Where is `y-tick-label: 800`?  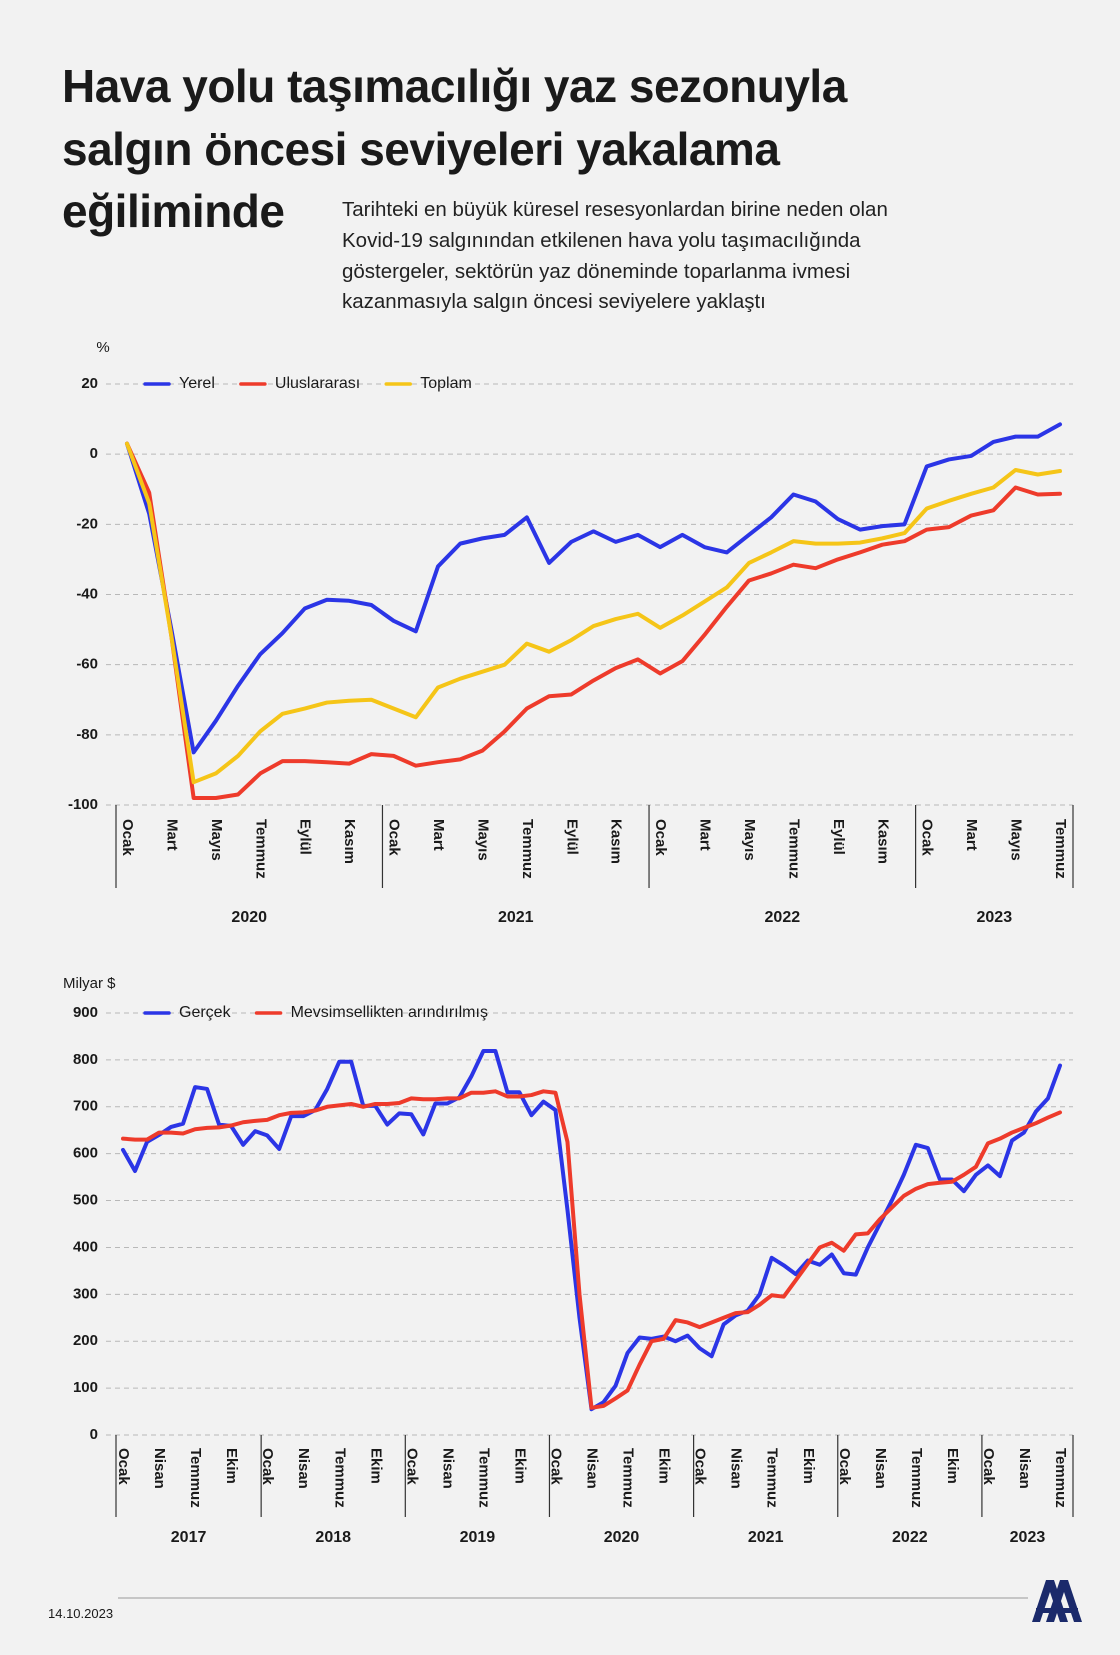 y-tick-label: 800 is located at coordinates (85, 1059).